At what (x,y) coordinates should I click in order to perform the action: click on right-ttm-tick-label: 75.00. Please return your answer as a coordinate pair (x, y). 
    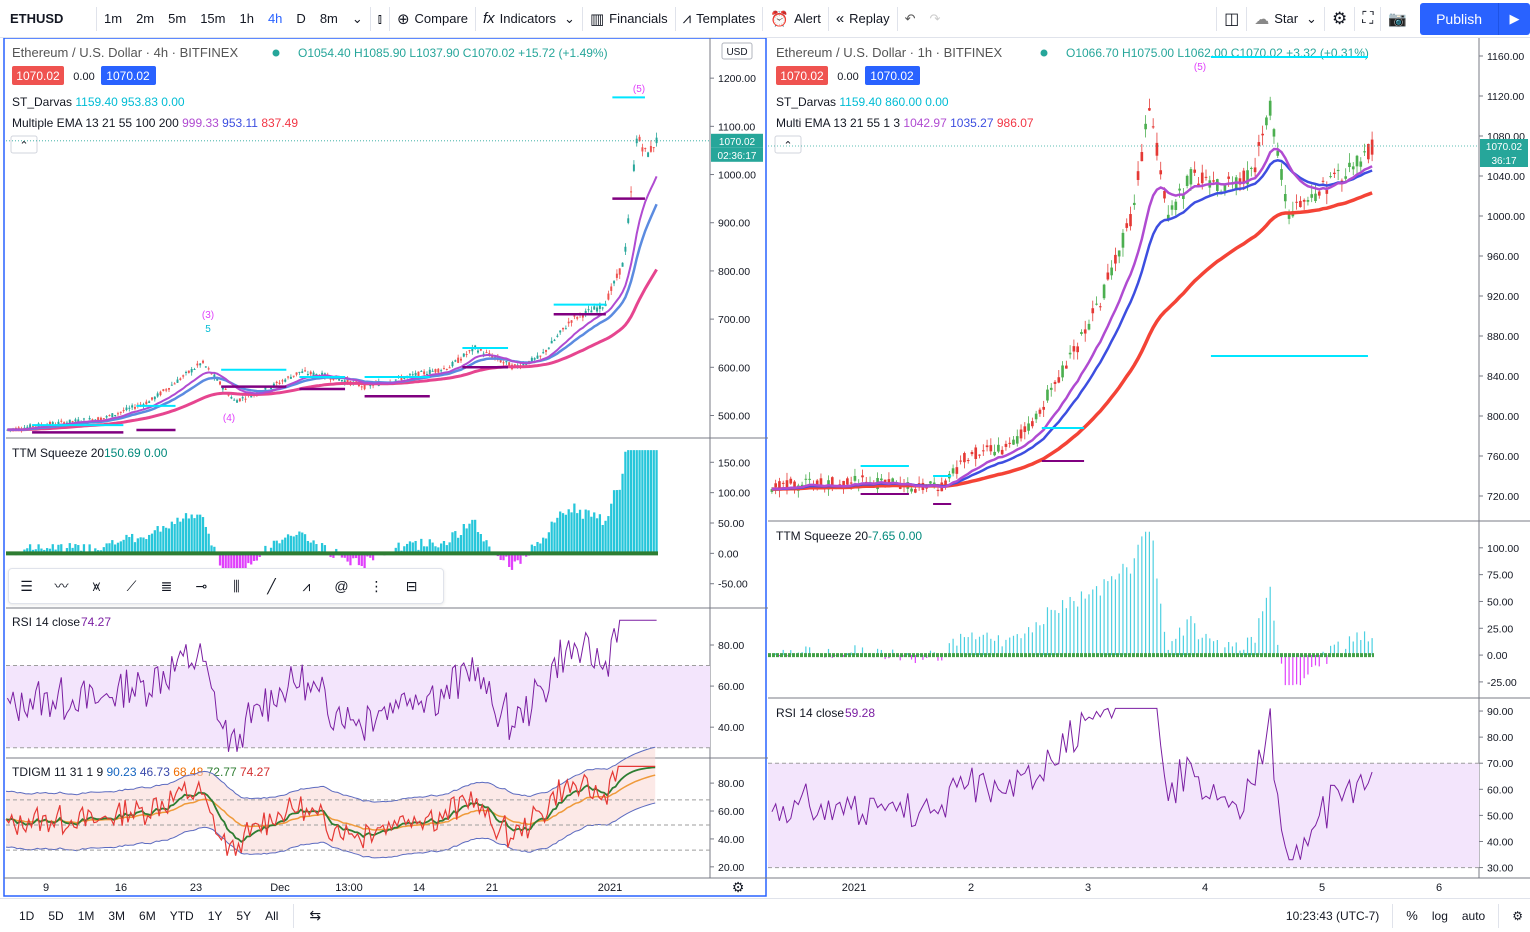
    Looking at the image, I should click on (1500, 576).